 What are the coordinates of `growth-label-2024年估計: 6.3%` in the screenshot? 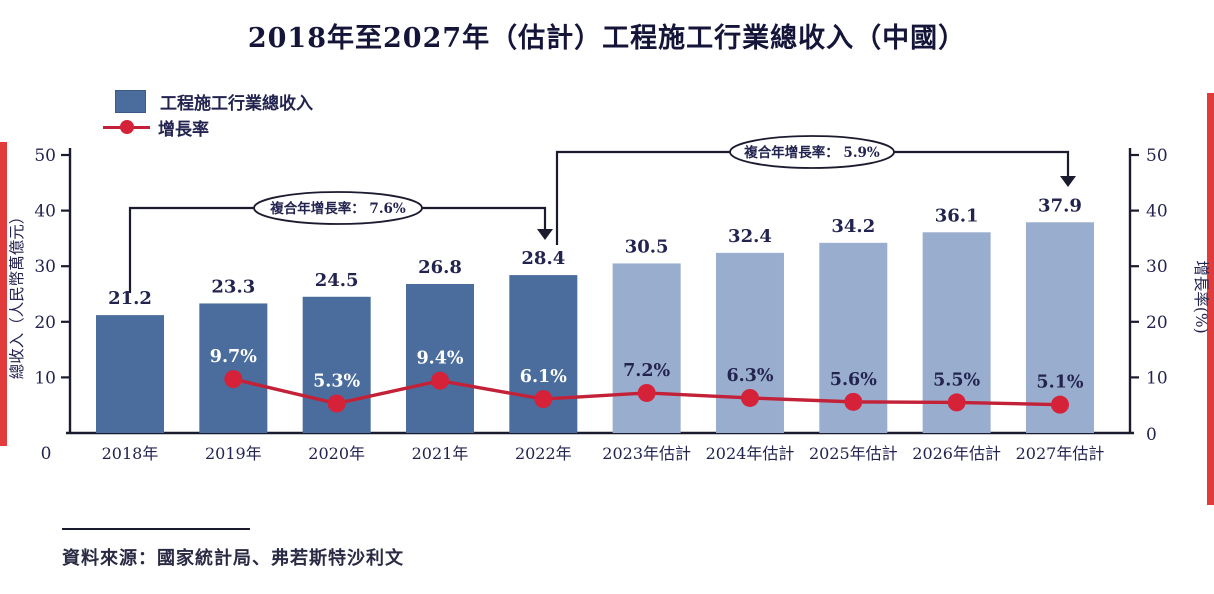 It's located at (749, 376).